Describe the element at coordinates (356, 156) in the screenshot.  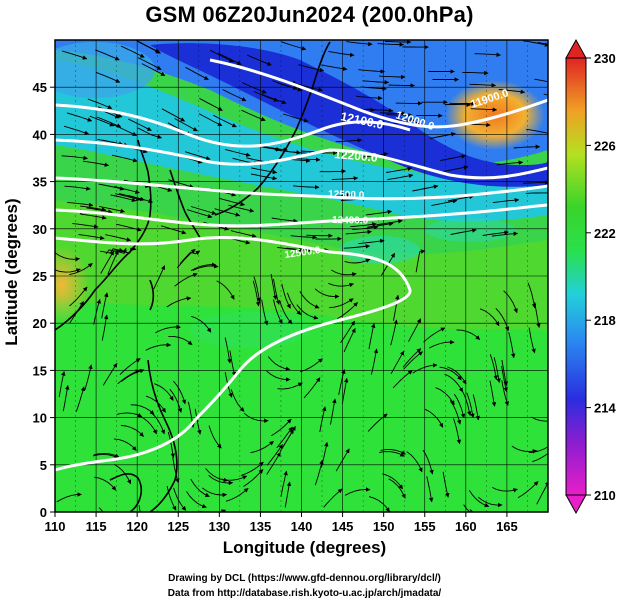
I see `contour-label: 12200.0` at that location.